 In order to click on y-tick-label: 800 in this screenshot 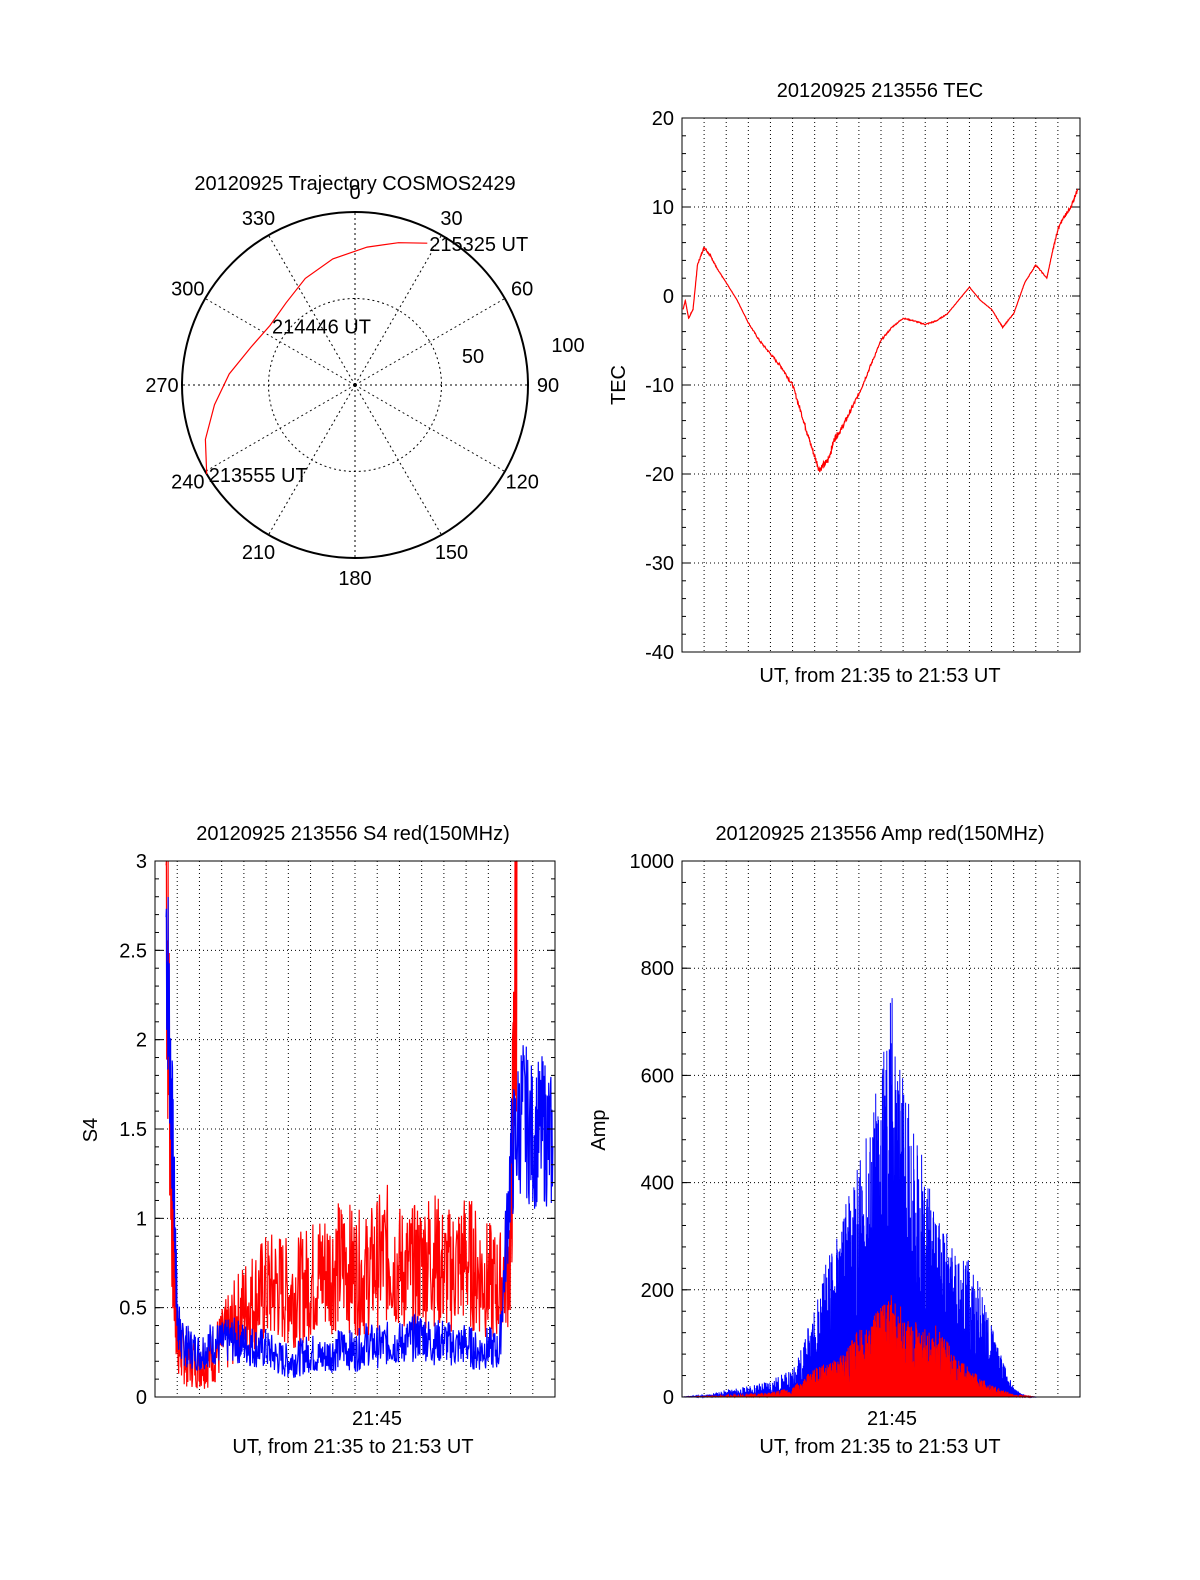, I will do `click(657, 969)`.